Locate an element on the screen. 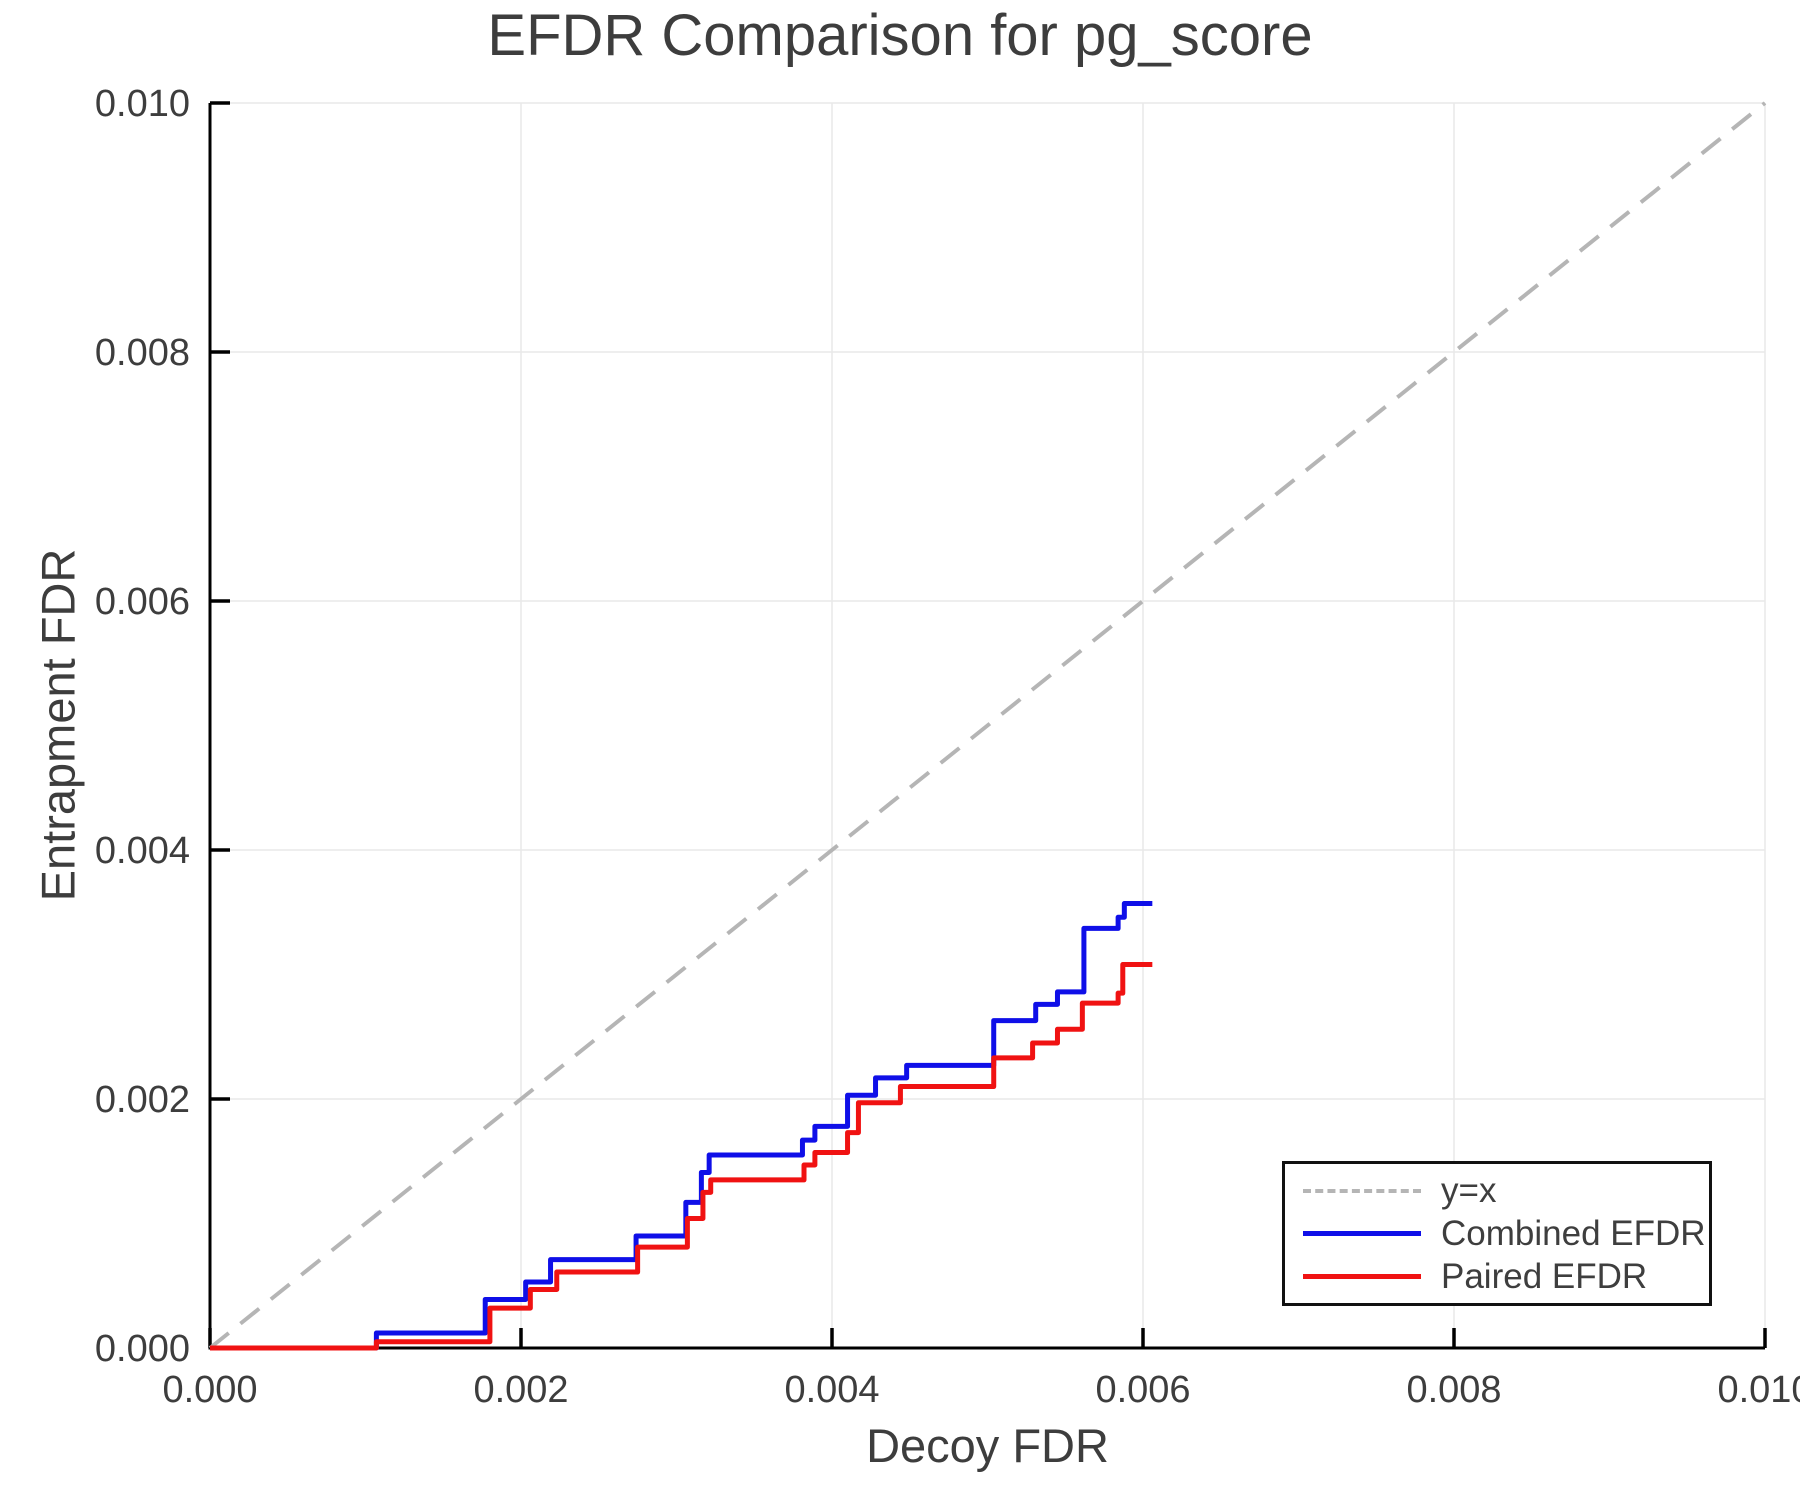  legend-label: Paired EFDR is located at coordinates (1544, 1276).